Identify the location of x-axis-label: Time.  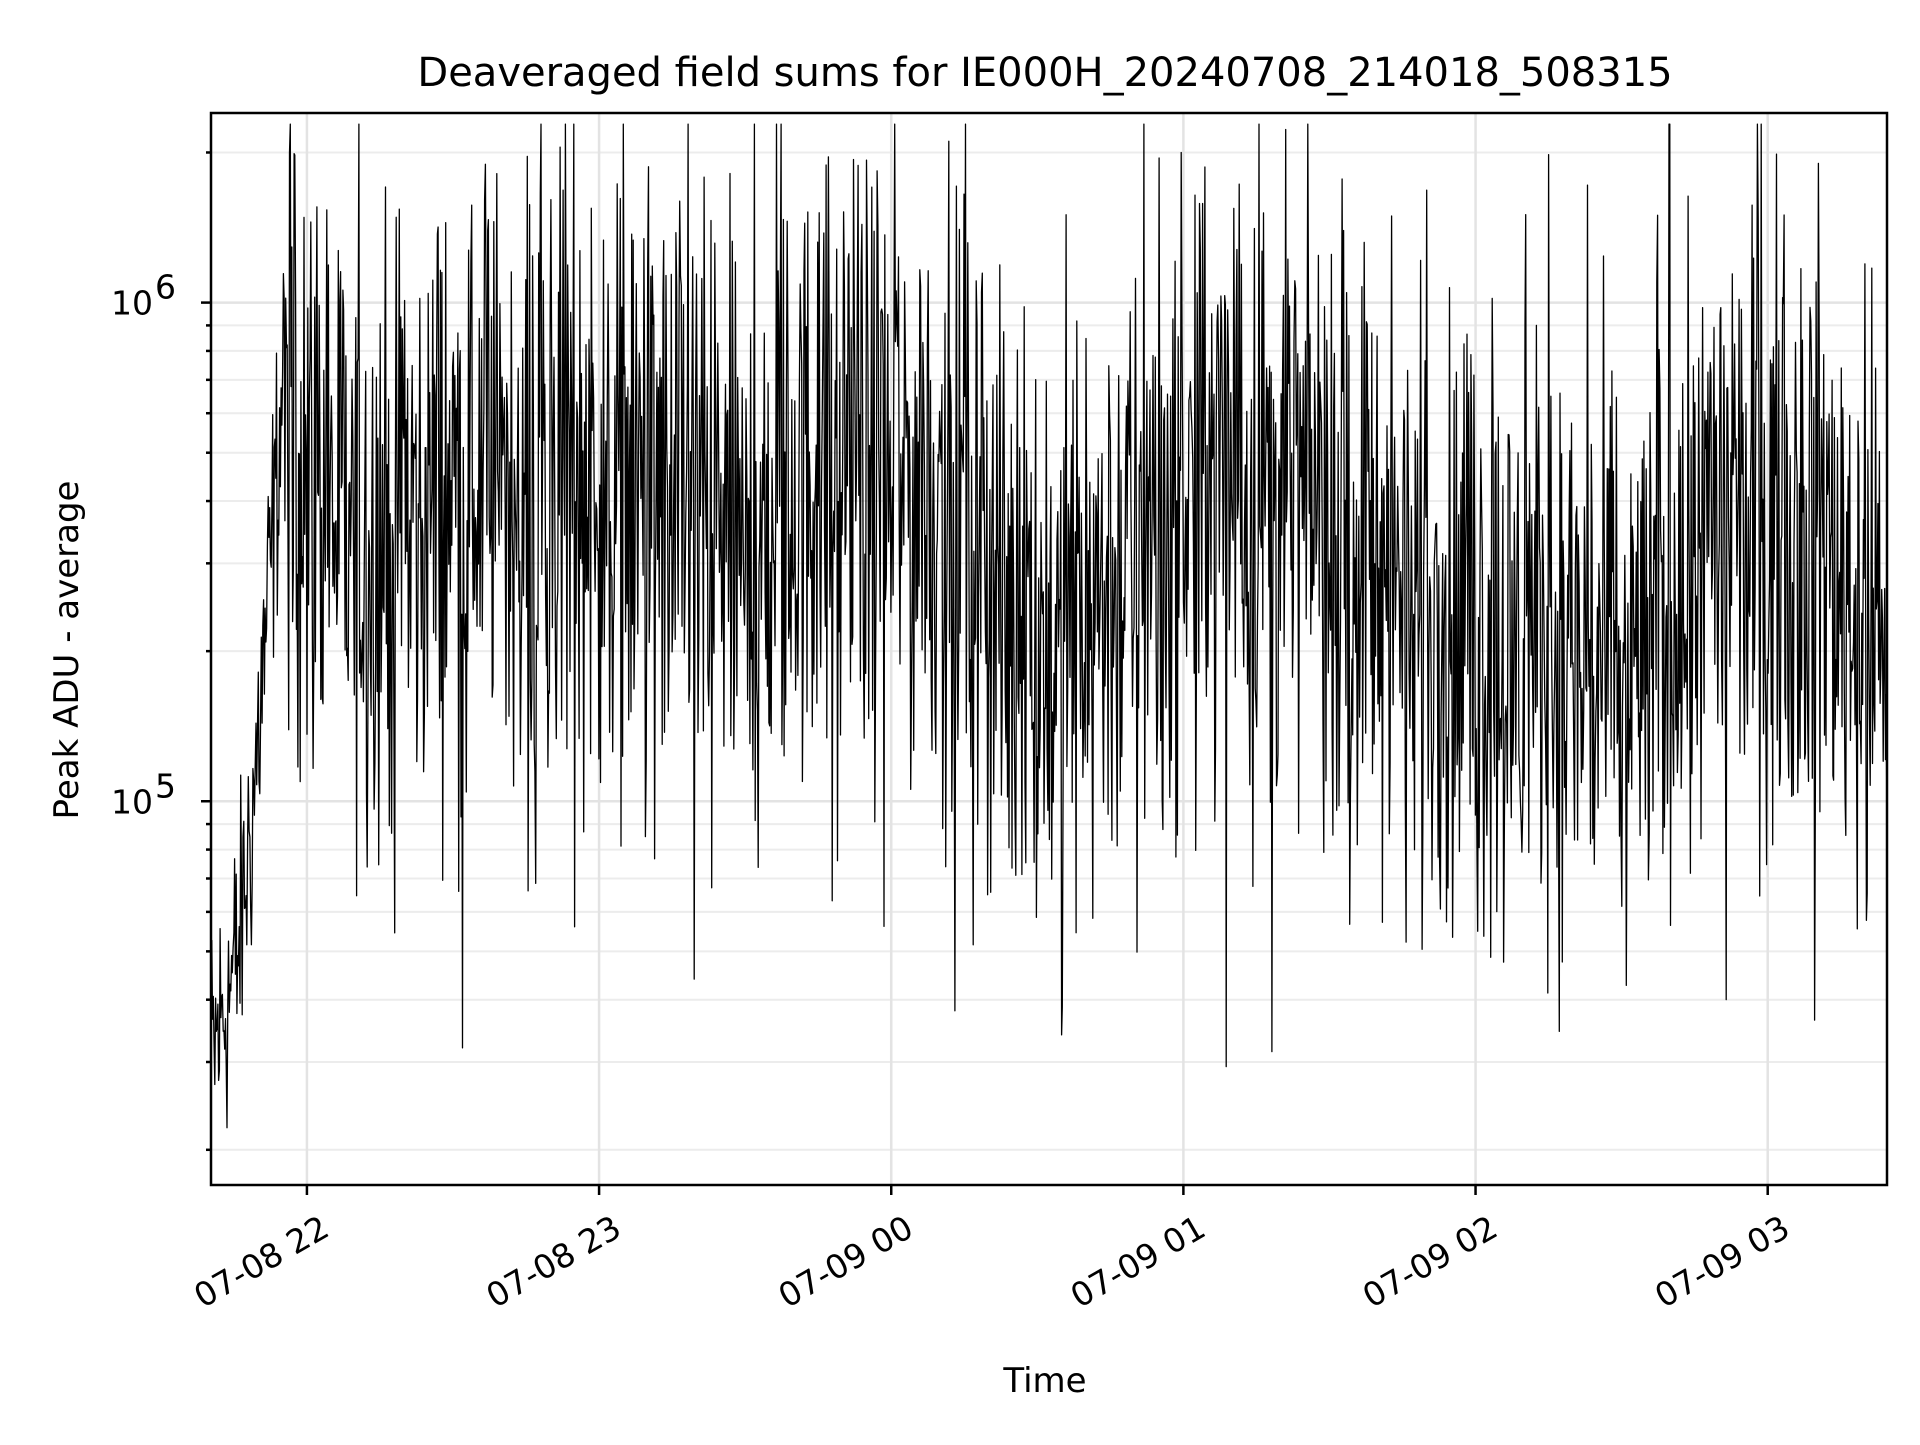
(1044, 1381).